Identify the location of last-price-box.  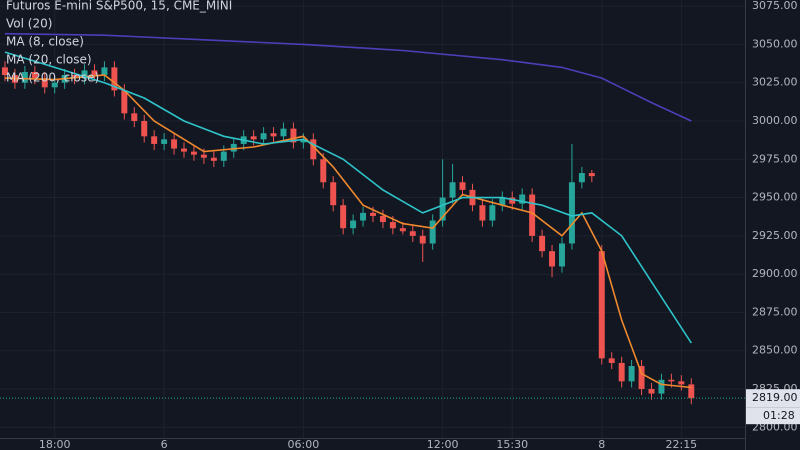
(773, 398).